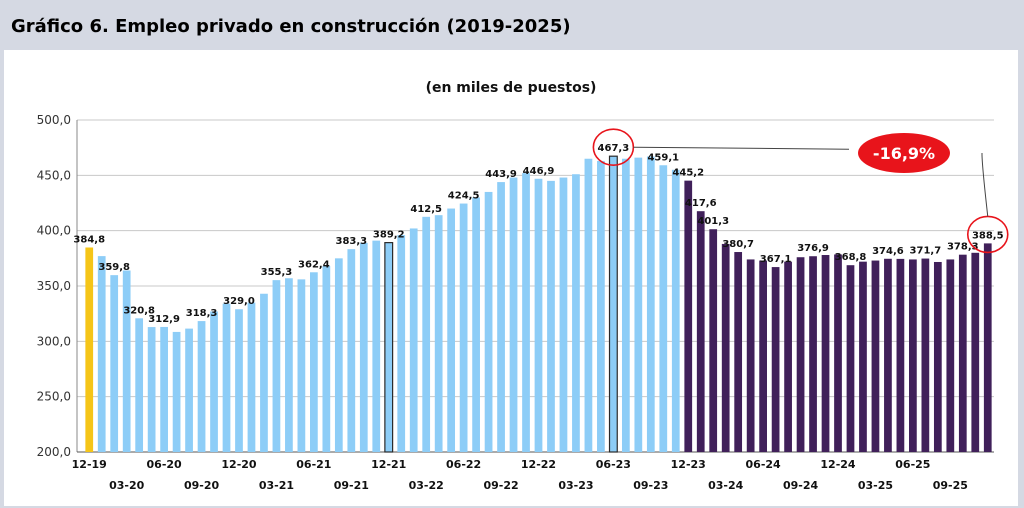 Image resolution: width=1024 pixels, height=508 pixels. What do you see at coordinates (764, 464) in the screenshot?
I see `x-tick-label: 06-24` at bounding box center [764, 464].